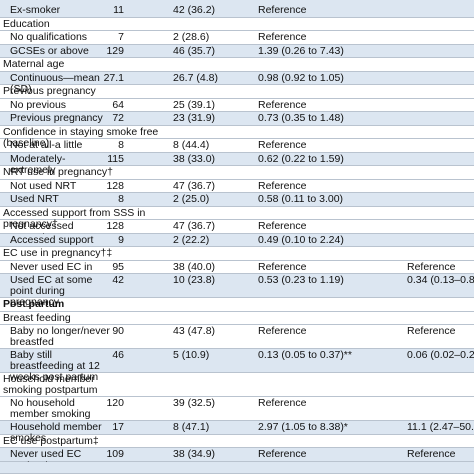 The height and width of the screenshot is (474, 474). I want to click on cell-n: 42, so click(118, 280).